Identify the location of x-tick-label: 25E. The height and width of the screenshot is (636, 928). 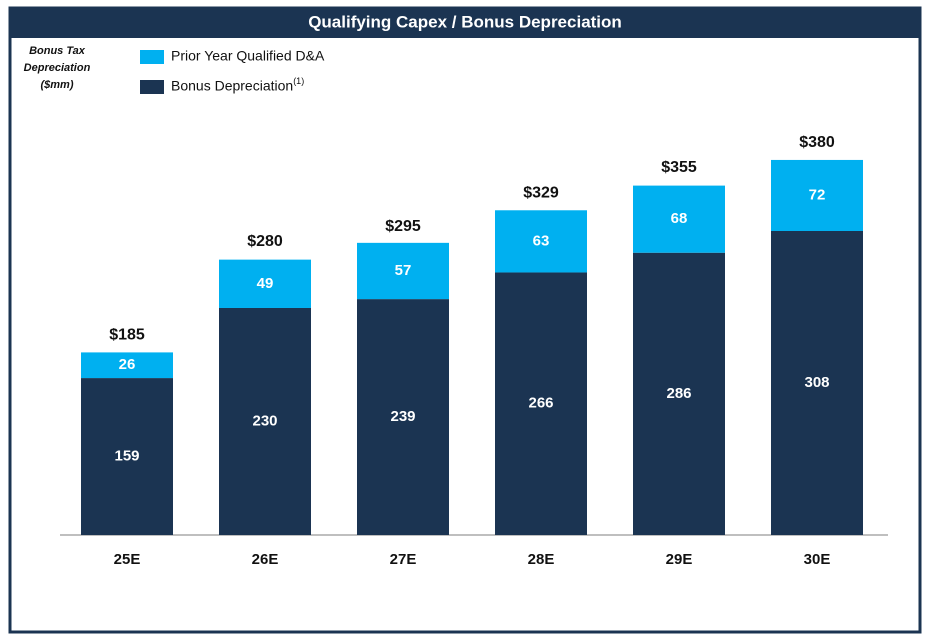
(127, 559).